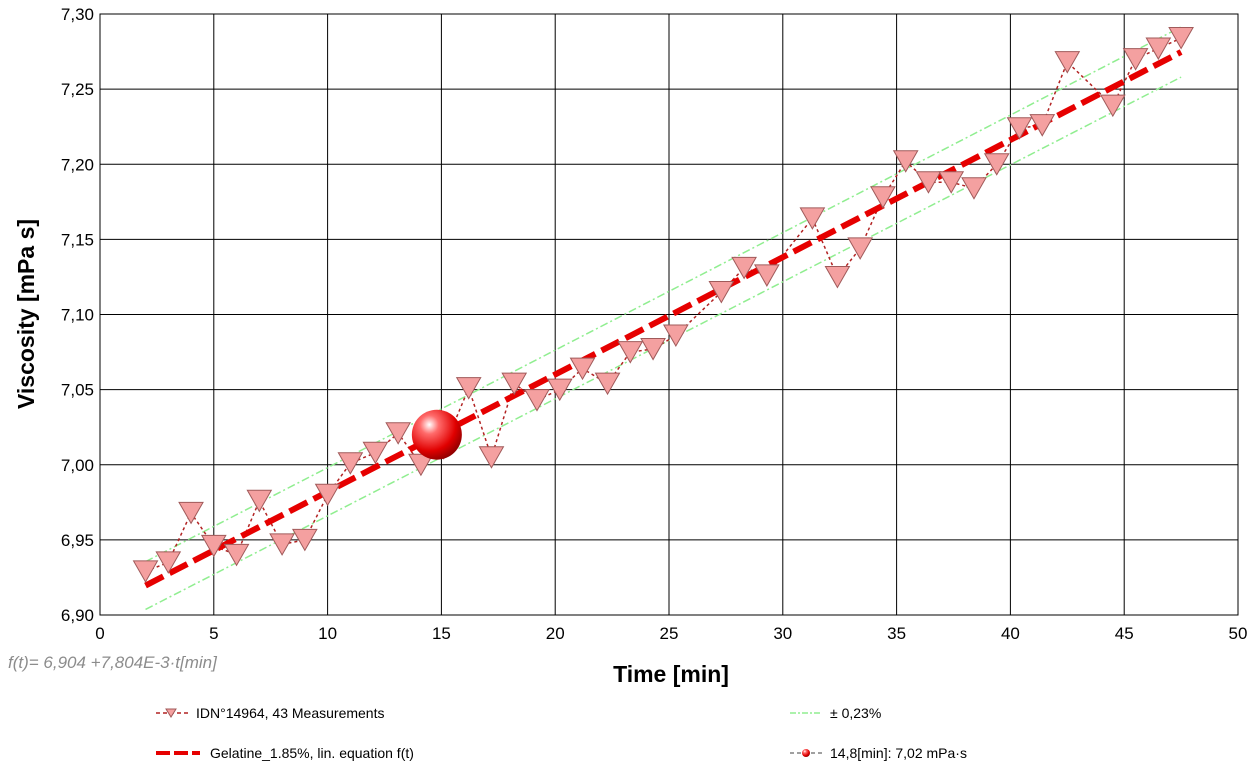 The image size is (1253, 767). What do you see at coordinates (77, 540) in the screenshot?
I see `y-tick-label: 6,95` at bounding box center [77, 540].